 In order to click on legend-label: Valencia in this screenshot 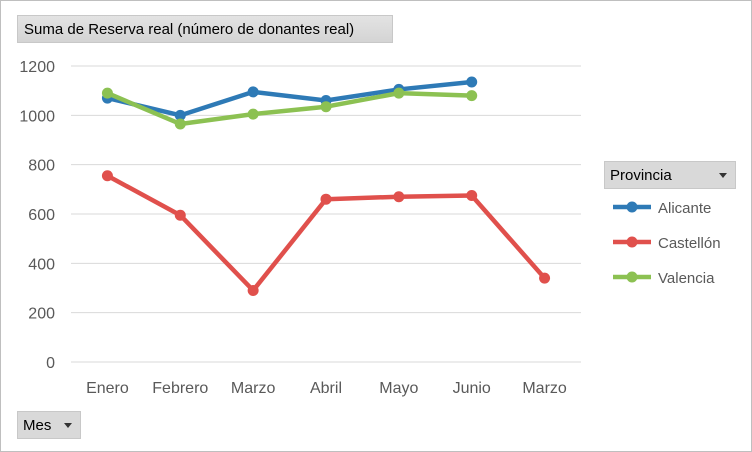, I will do `click(686, 278)`.